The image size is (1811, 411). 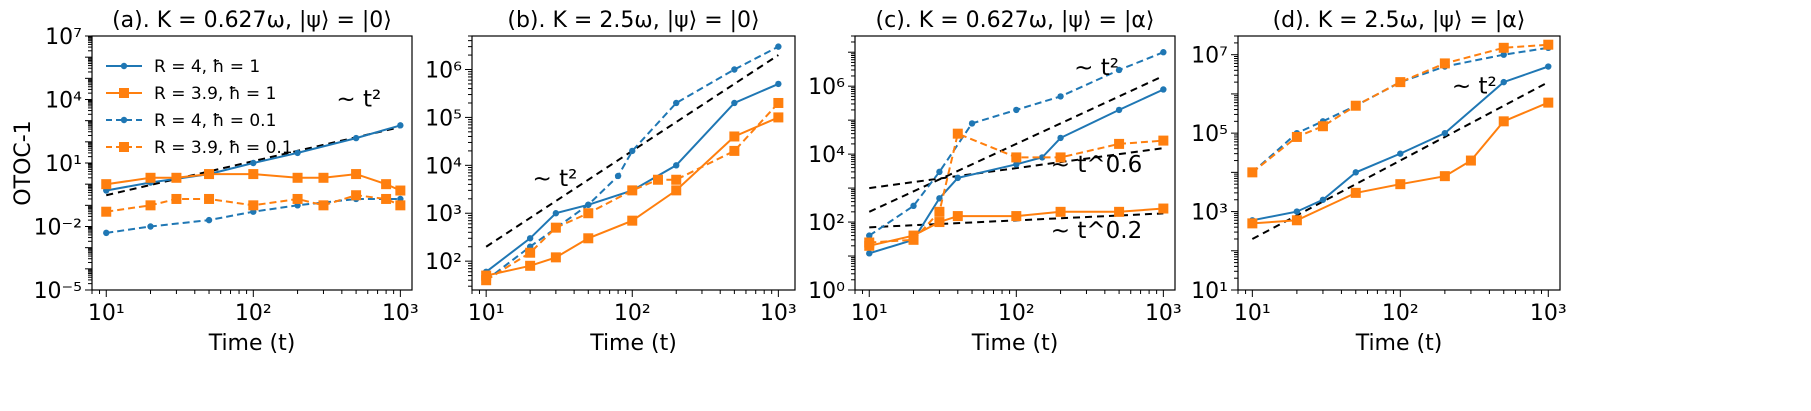 I want to click on panel-2-plot-area, so click(x=1016, y=153).